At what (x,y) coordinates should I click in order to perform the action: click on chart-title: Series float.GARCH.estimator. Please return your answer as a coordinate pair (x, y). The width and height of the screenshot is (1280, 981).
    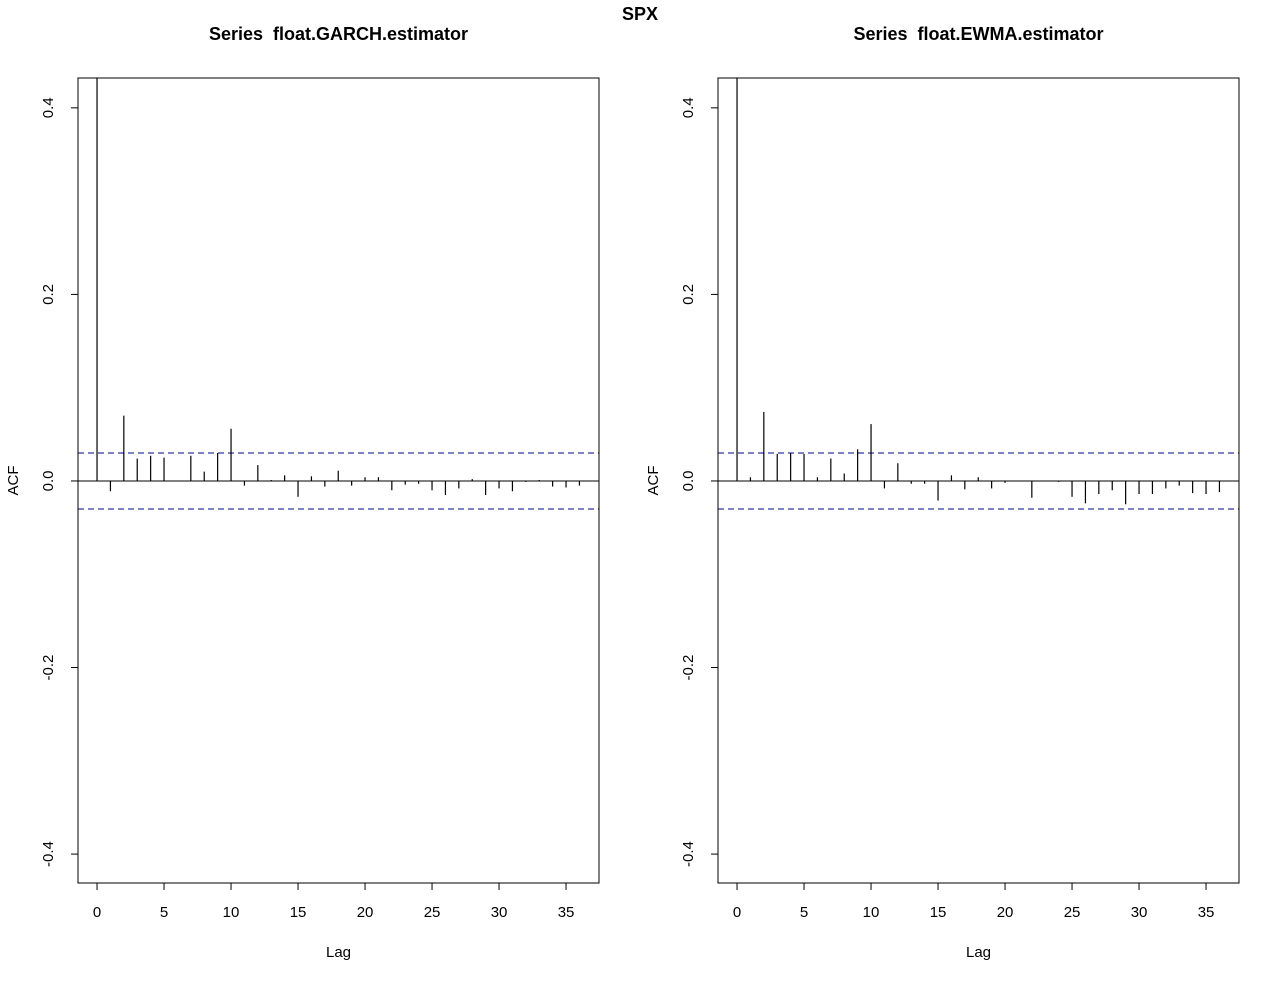
    Looking at the image, I should click on (338, 34).